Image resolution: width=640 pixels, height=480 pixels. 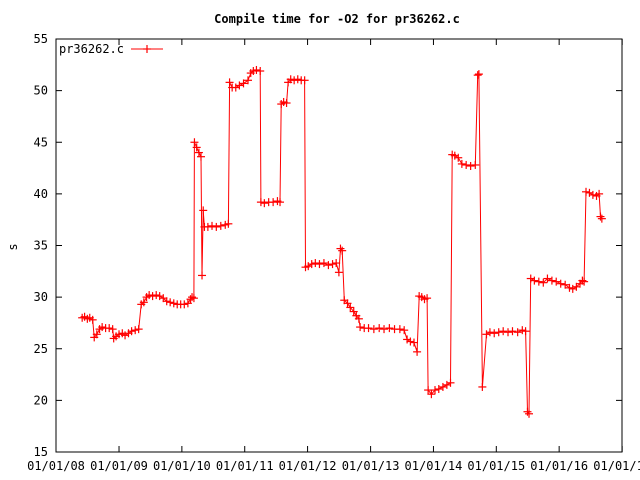 I want to click on x-tick-label: 01/01/13, so click(x=371, y=466).